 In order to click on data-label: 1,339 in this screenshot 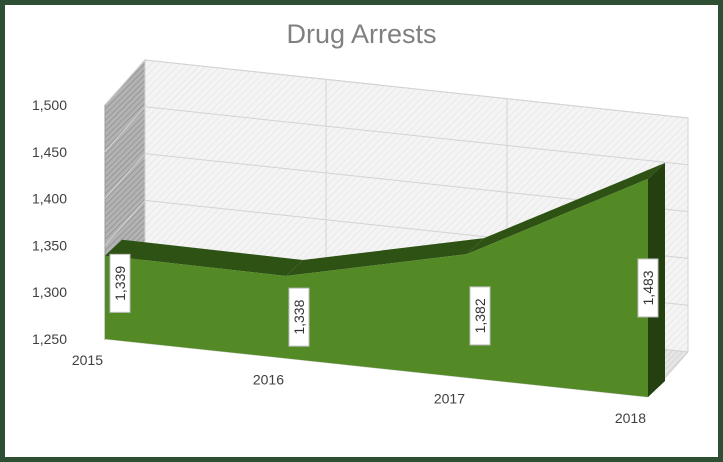, I will do `click(120, 283)`.